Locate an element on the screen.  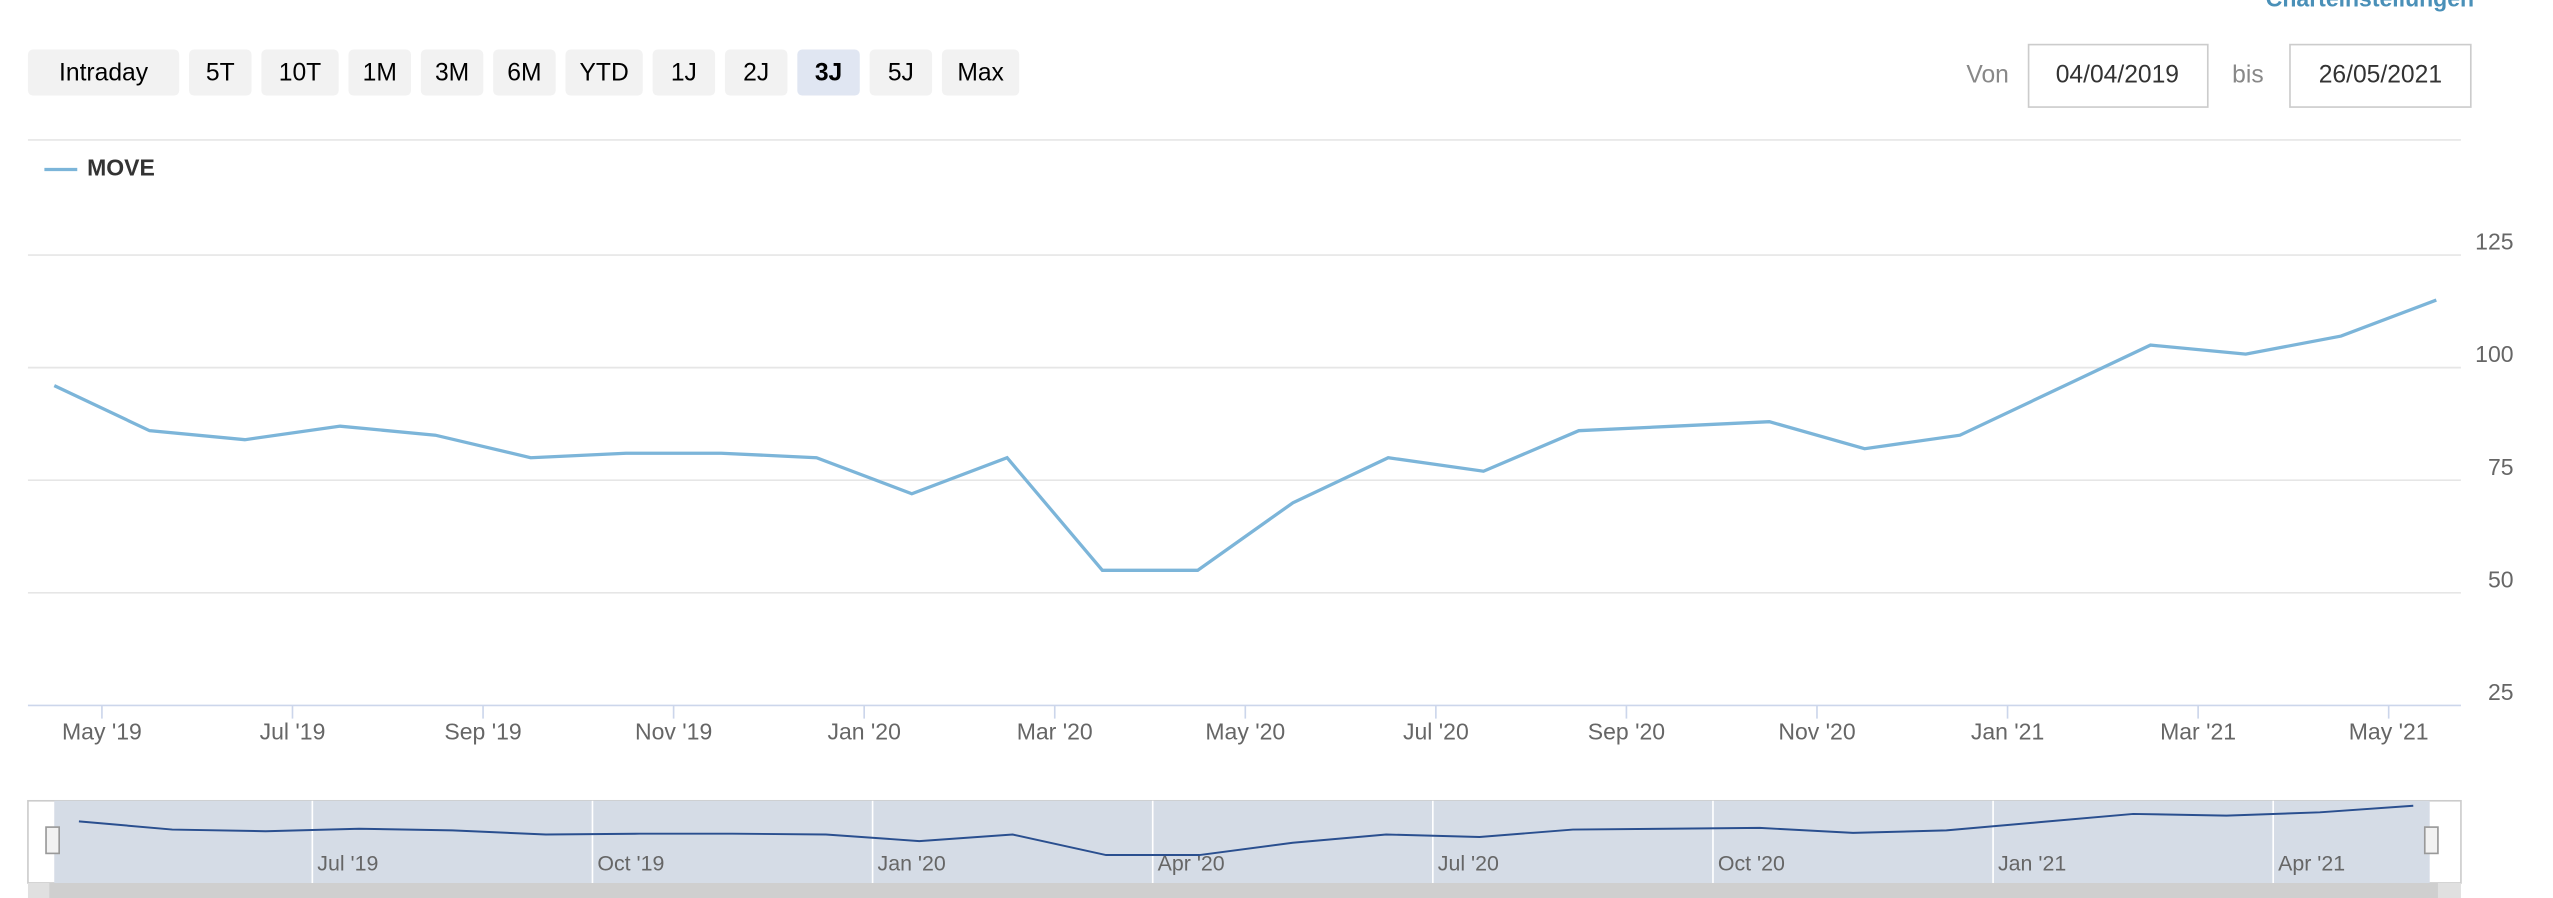
navigator-tick-label: Apr '21 is located at coordinates (2311, 864).